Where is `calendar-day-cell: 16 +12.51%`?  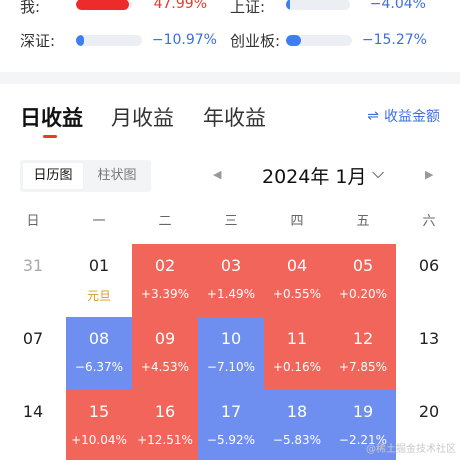 calendar-day-cell: 16 +12.51% is located at coordinates (165, 425).